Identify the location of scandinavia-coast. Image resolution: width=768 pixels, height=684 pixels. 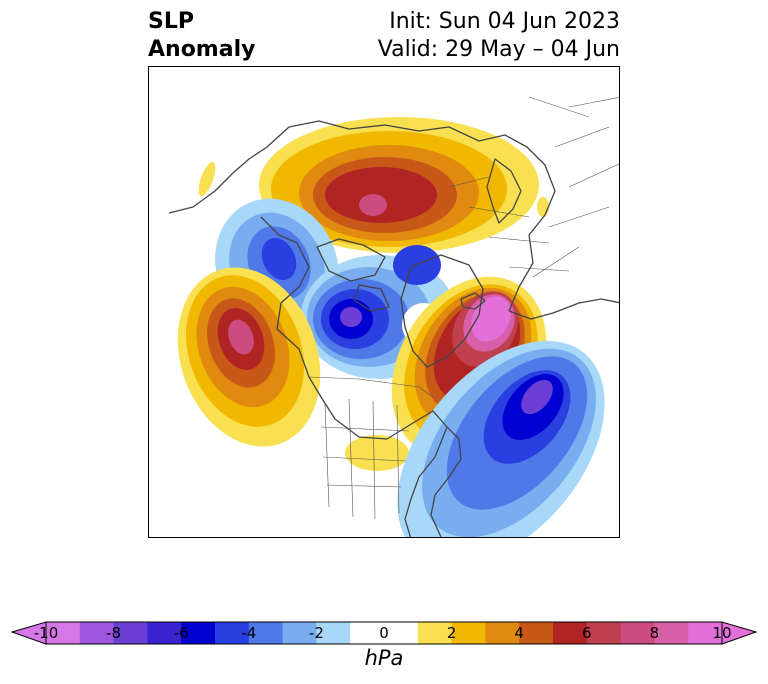
(504, 191).